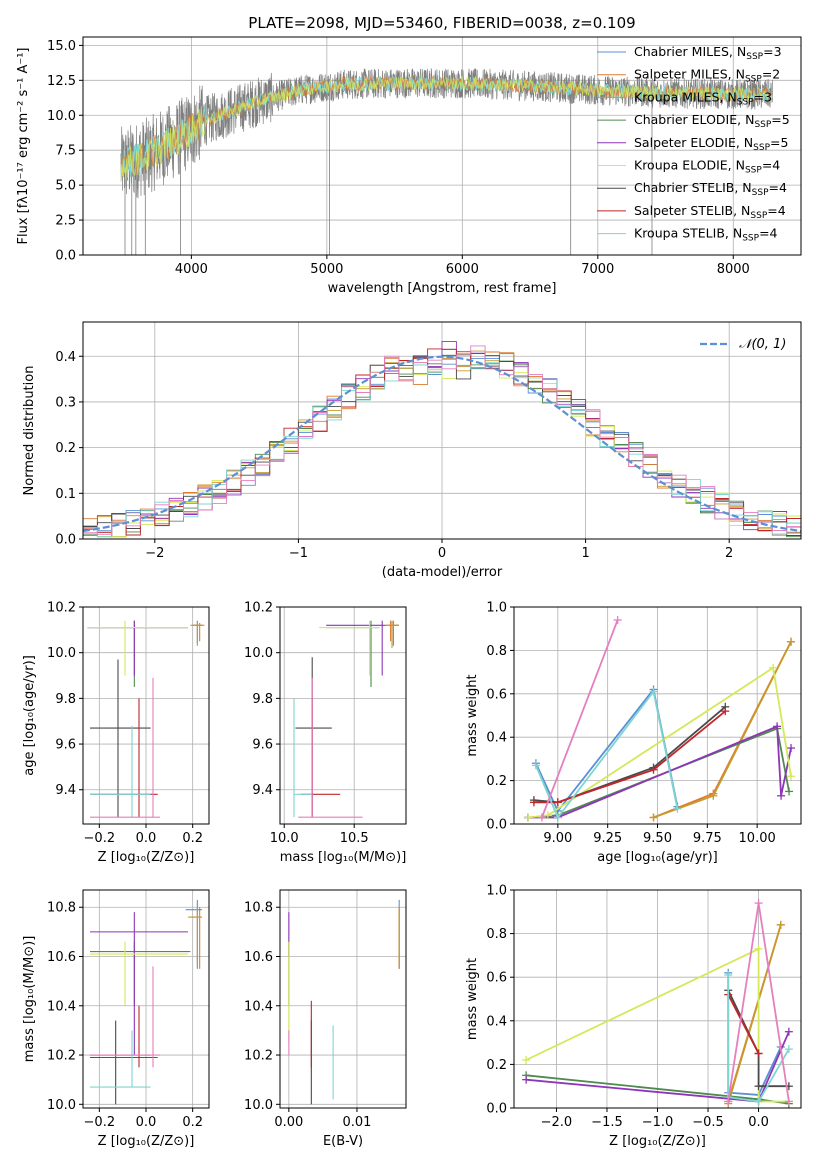 Image resolution: width=819 pixels, height=1170 pixels. What do you see at coordinates (356, 1122) in the screenshot?
I see `x-tick-label: 0.01` at bounding box center [356, 1122].